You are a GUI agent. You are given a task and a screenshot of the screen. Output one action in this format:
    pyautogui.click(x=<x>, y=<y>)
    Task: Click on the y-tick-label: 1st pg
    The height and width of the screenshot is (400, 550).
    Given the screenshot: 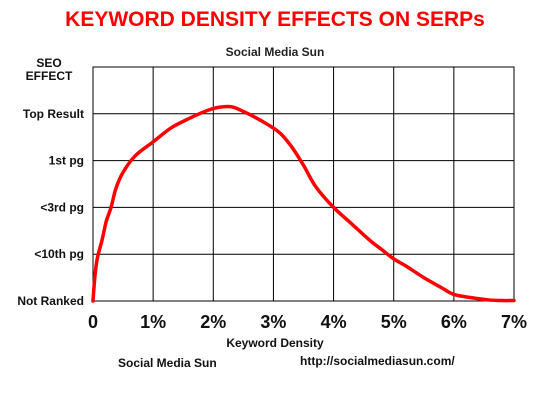 What is the action you would take?
    pyautogui.click(x=66, y=161)
    